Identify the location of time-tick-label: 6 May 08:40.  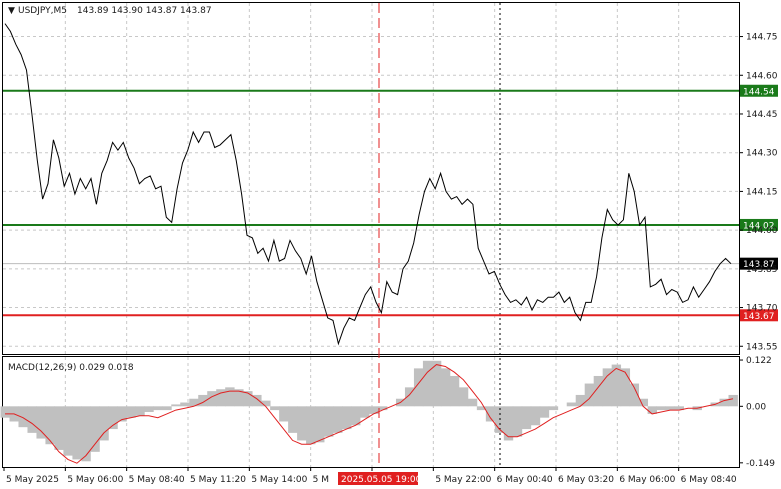
(709, 480).